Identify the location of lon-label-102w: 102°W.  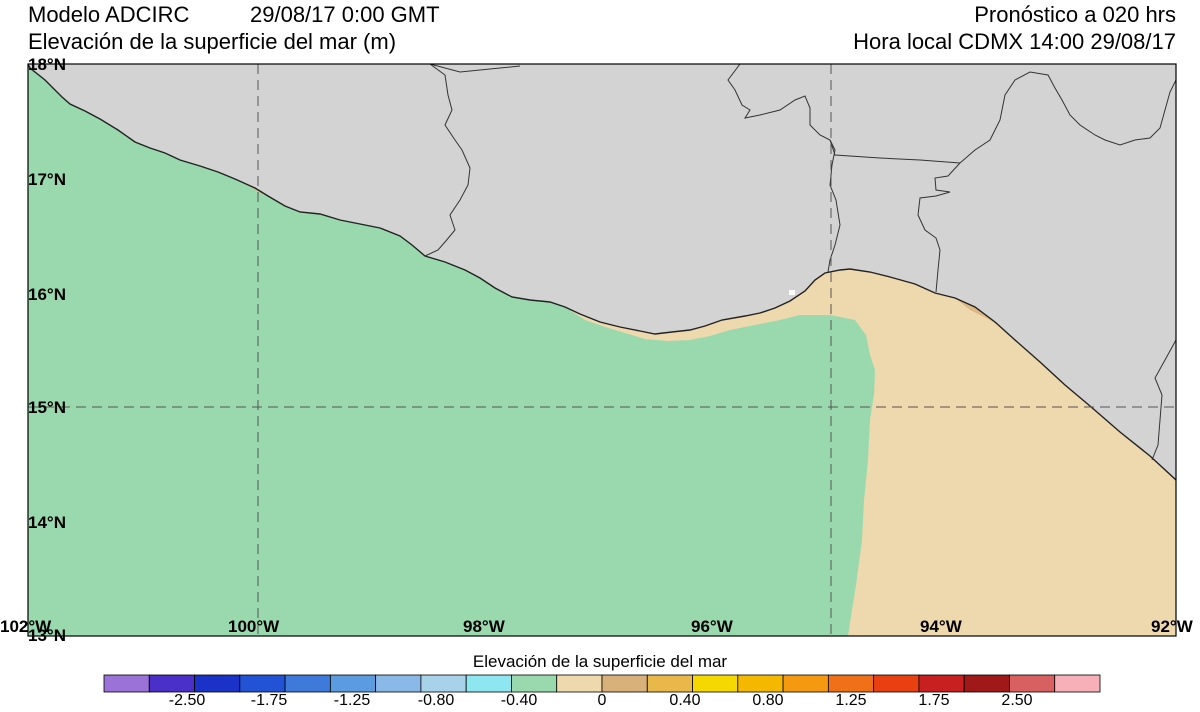
(26, 626).